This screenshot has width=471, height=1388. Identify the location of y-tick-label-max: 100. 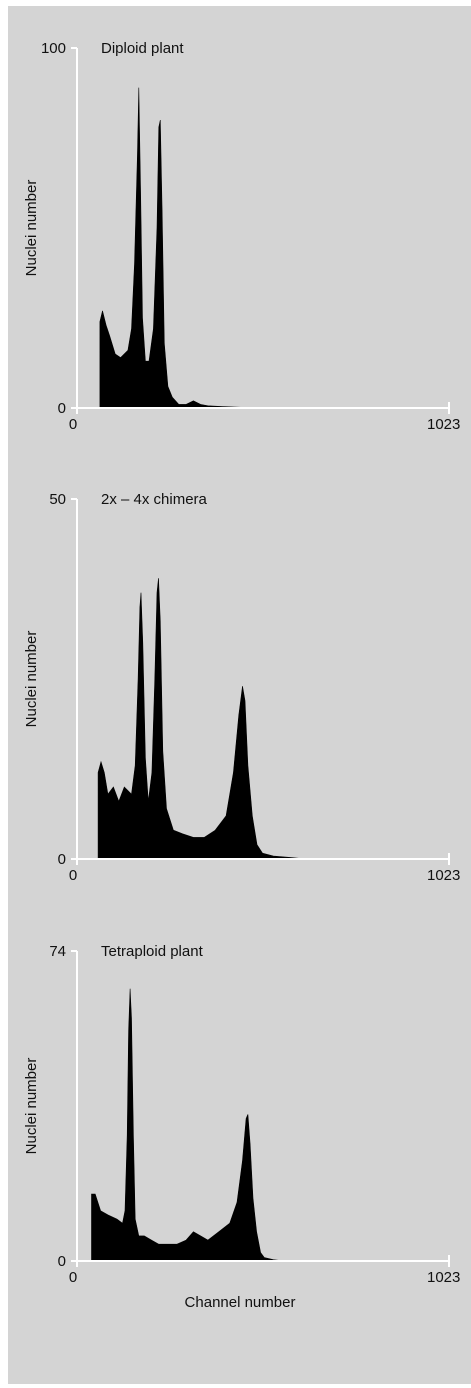
(53, 48).